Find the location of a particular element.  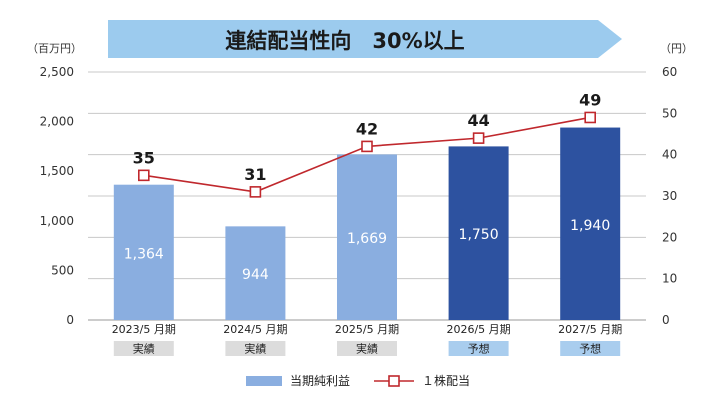

right-tick-label: 0 is located at coordinates (666, 320).